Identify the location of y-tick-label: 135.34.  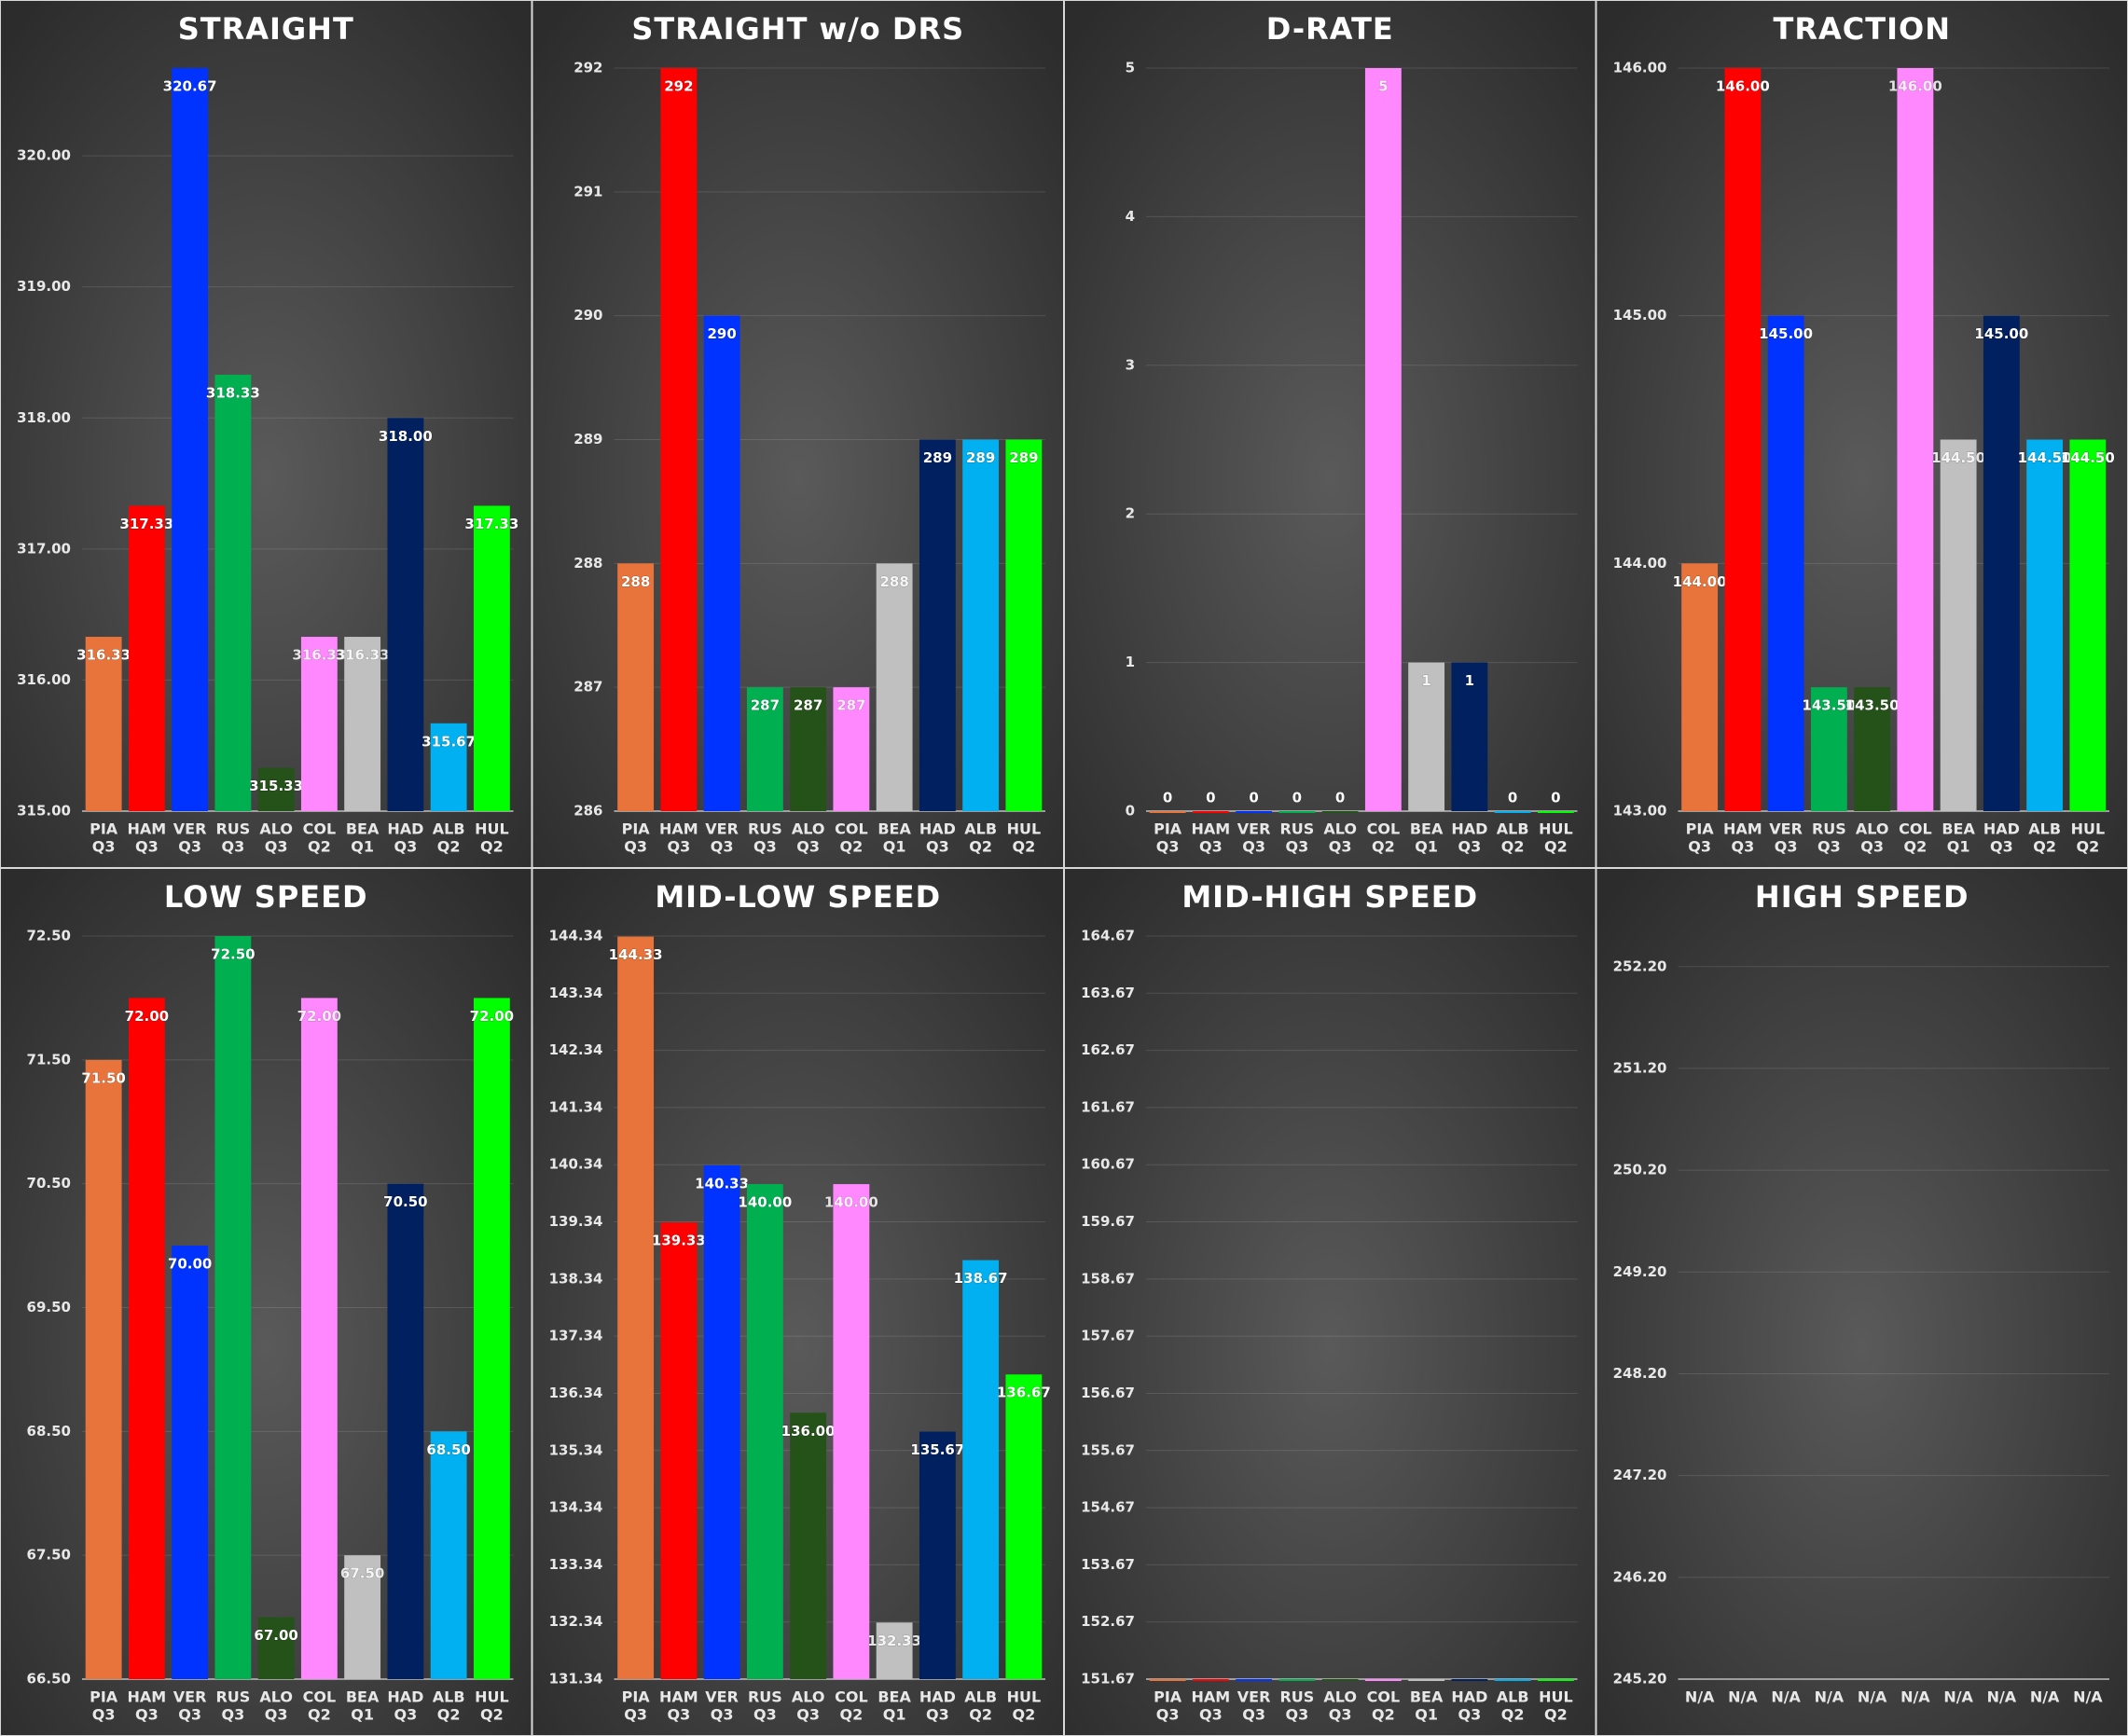
(576, 1449).